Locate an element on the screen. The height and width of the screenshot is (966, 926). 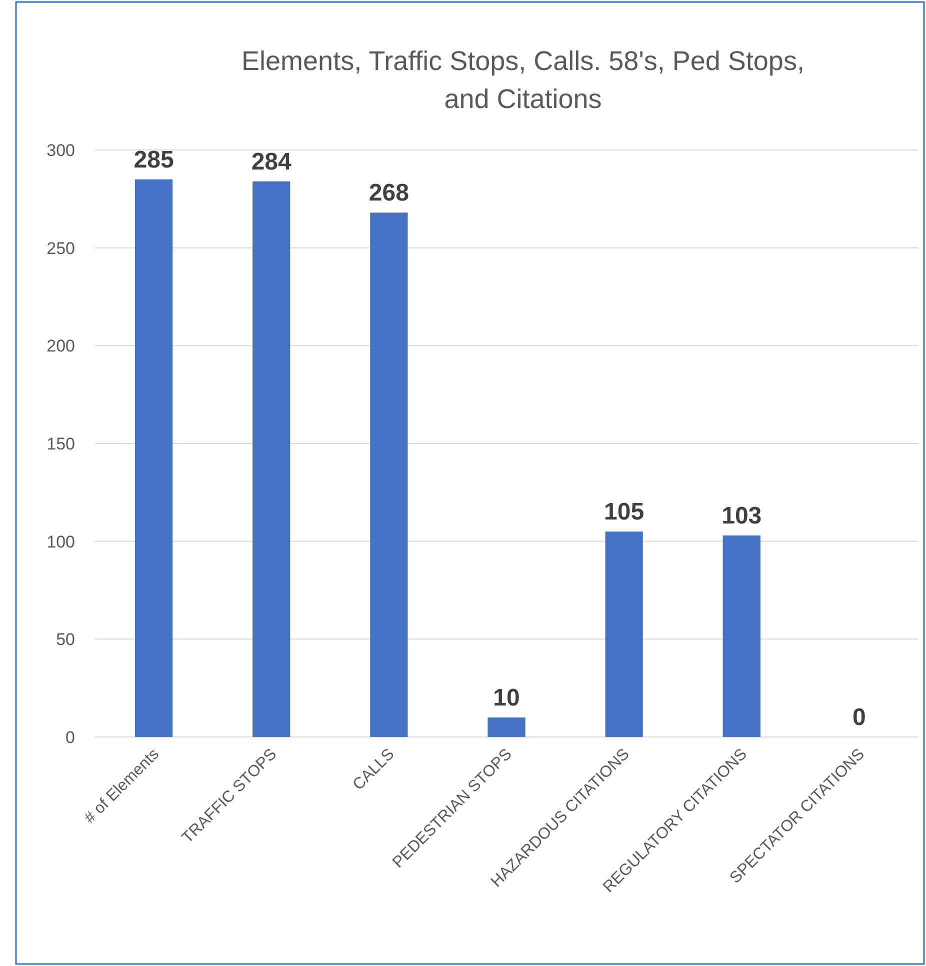
data-label: 103 is located at coordinates (742, 516).